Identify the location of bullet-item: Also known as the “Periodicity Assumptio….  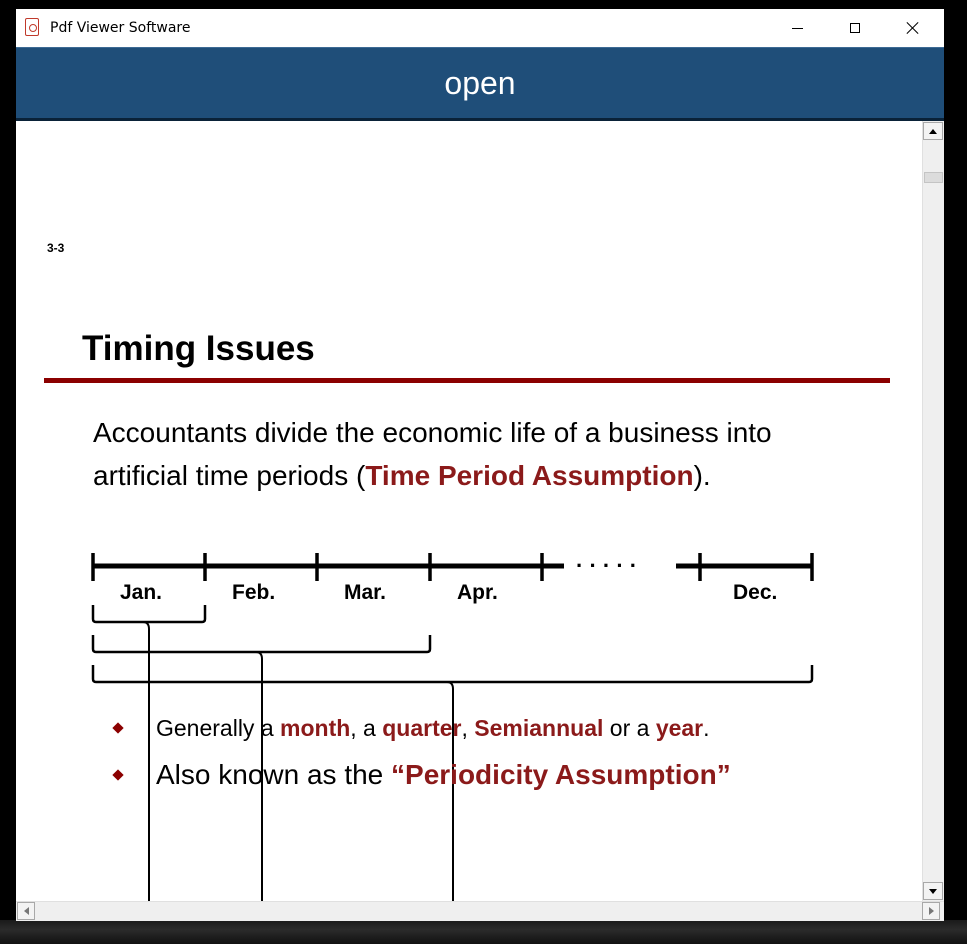
(421, 775).